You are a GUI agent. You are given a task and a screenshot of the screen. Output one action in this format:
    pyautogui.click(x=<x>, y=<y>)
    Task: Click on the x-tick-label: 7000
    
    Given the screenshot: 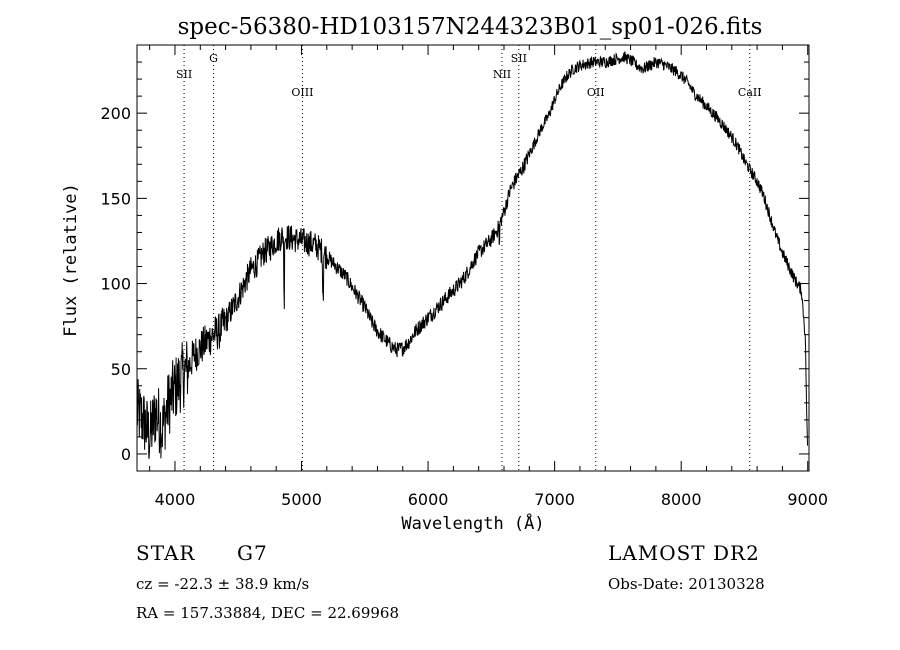 What is the action you would take?
    pyautogui.click(x=554, y=499)
    